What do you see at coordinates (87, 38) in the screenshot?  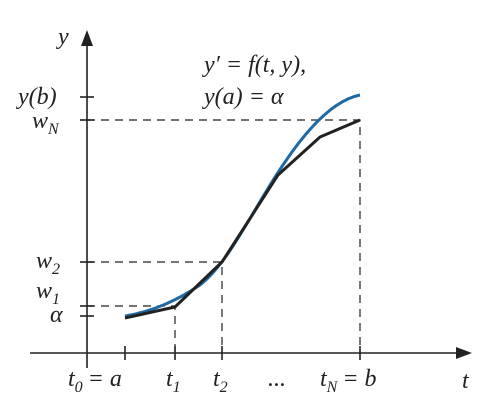 I see `y-axis-arrow` at bounding box center [87, 38].